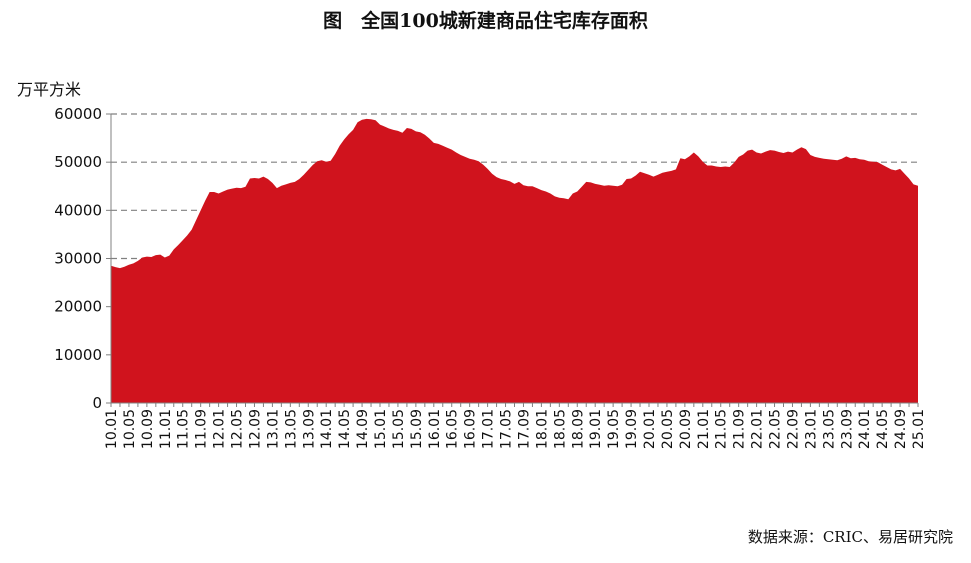  I want to click on x-tick-label: 11.09, so click(202, 429).